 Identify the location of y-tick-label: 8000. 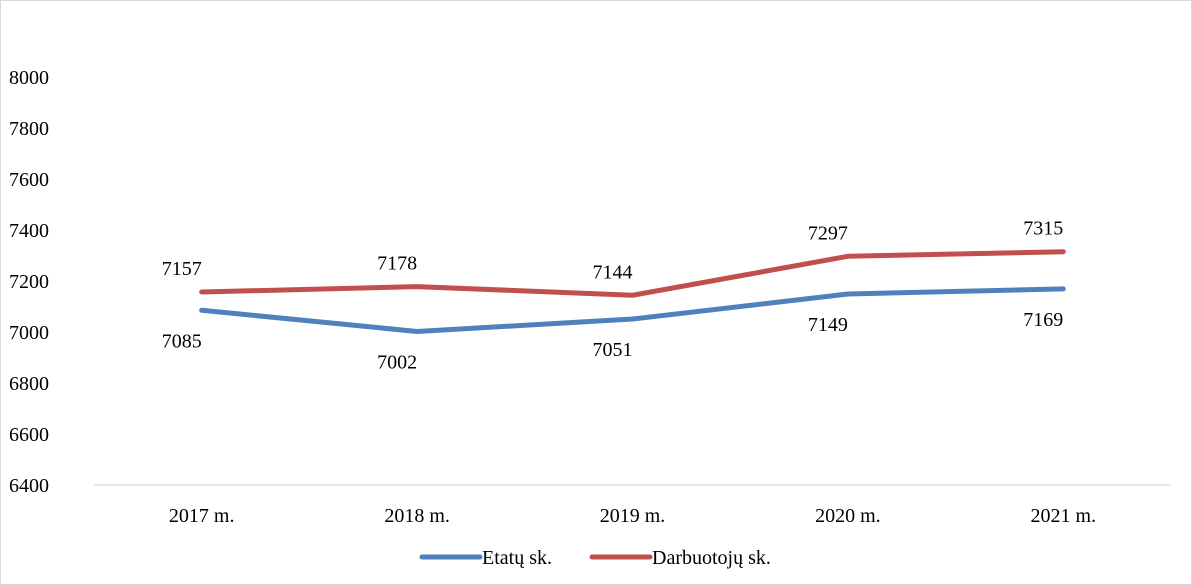
(29, 78).